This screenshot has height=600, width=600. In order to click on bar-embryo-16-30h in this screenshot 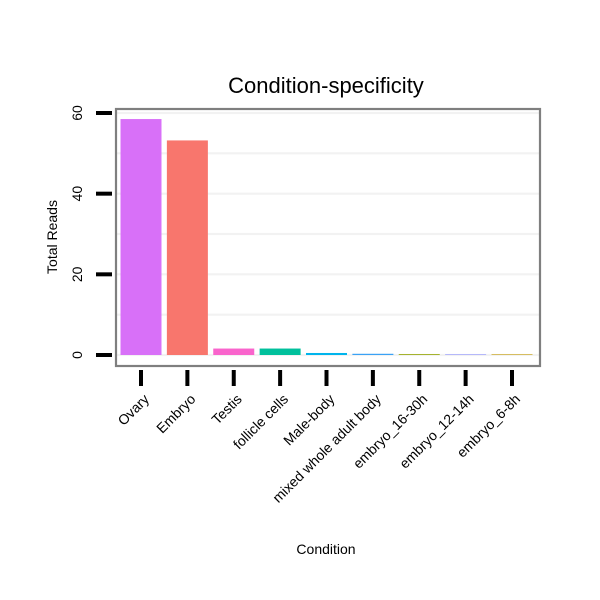, I will do `click(419, 354)`.